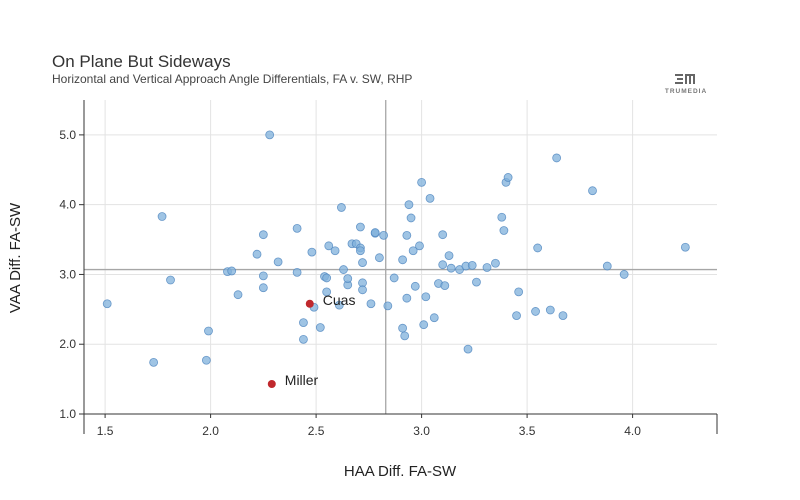  What do you see at coordinates (141, 61) in the screenshot?
I see `chart-title: On Plane But Sideways` at bounding box center [141, 61].